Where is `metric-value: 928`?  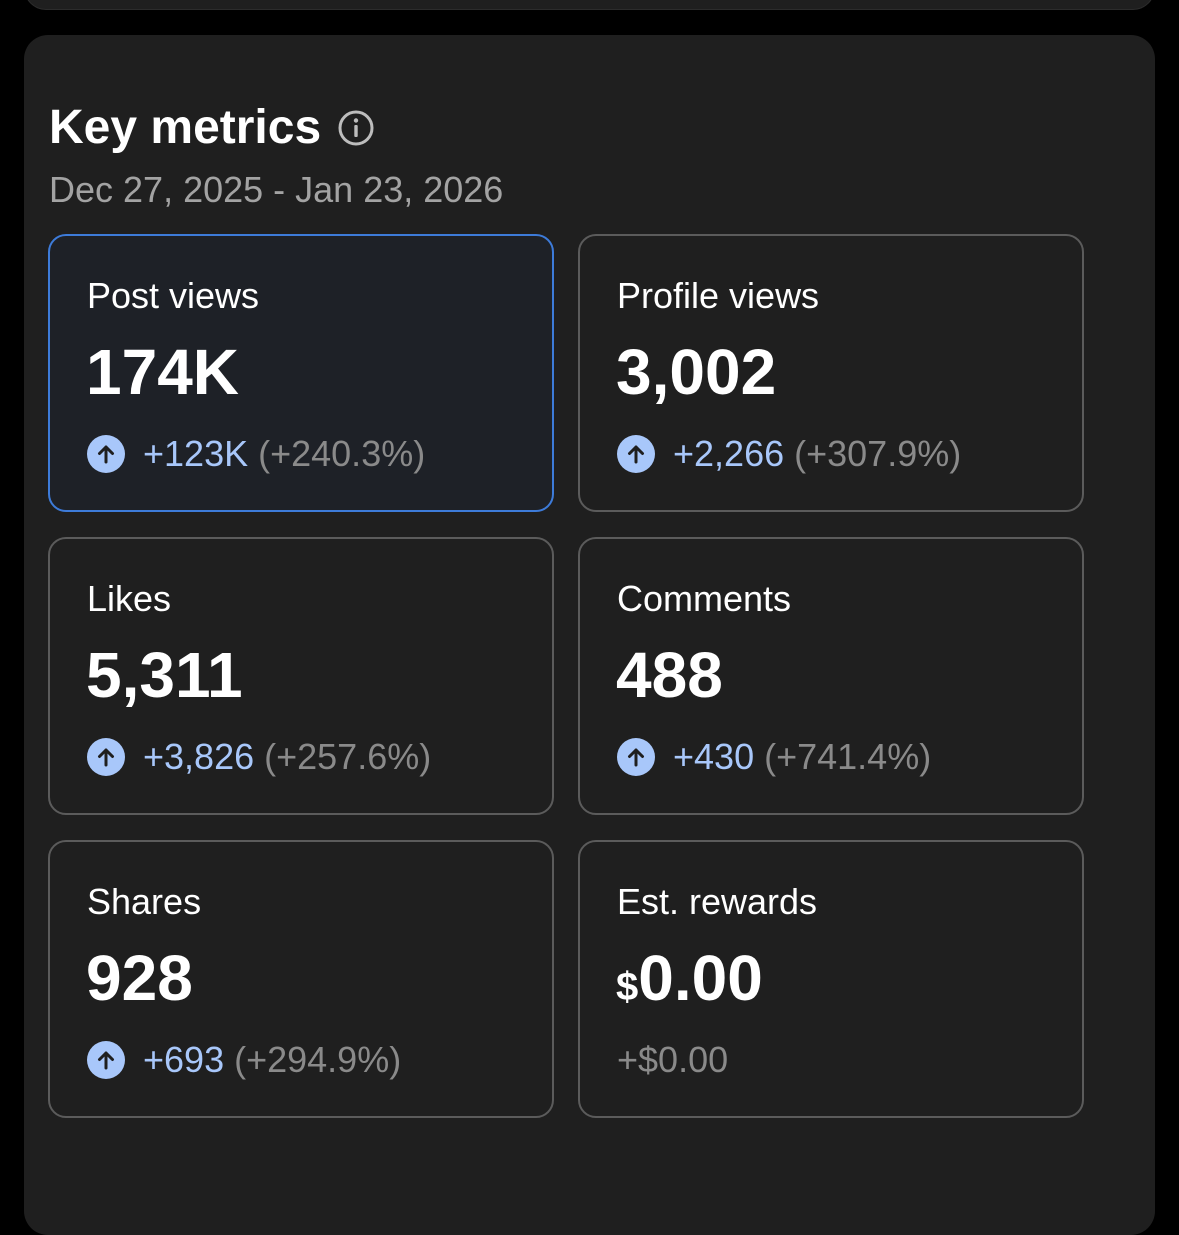 metric-value: 928 is located at coordinates (139, 978).